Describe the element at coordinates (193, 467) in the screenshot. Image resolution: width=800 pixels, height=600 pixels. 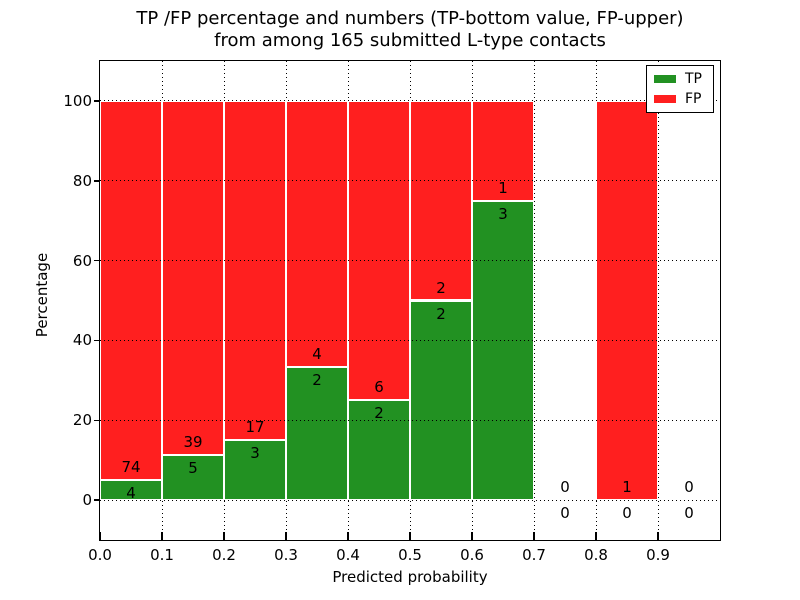
I see `tp-count-label: 5` at that location.